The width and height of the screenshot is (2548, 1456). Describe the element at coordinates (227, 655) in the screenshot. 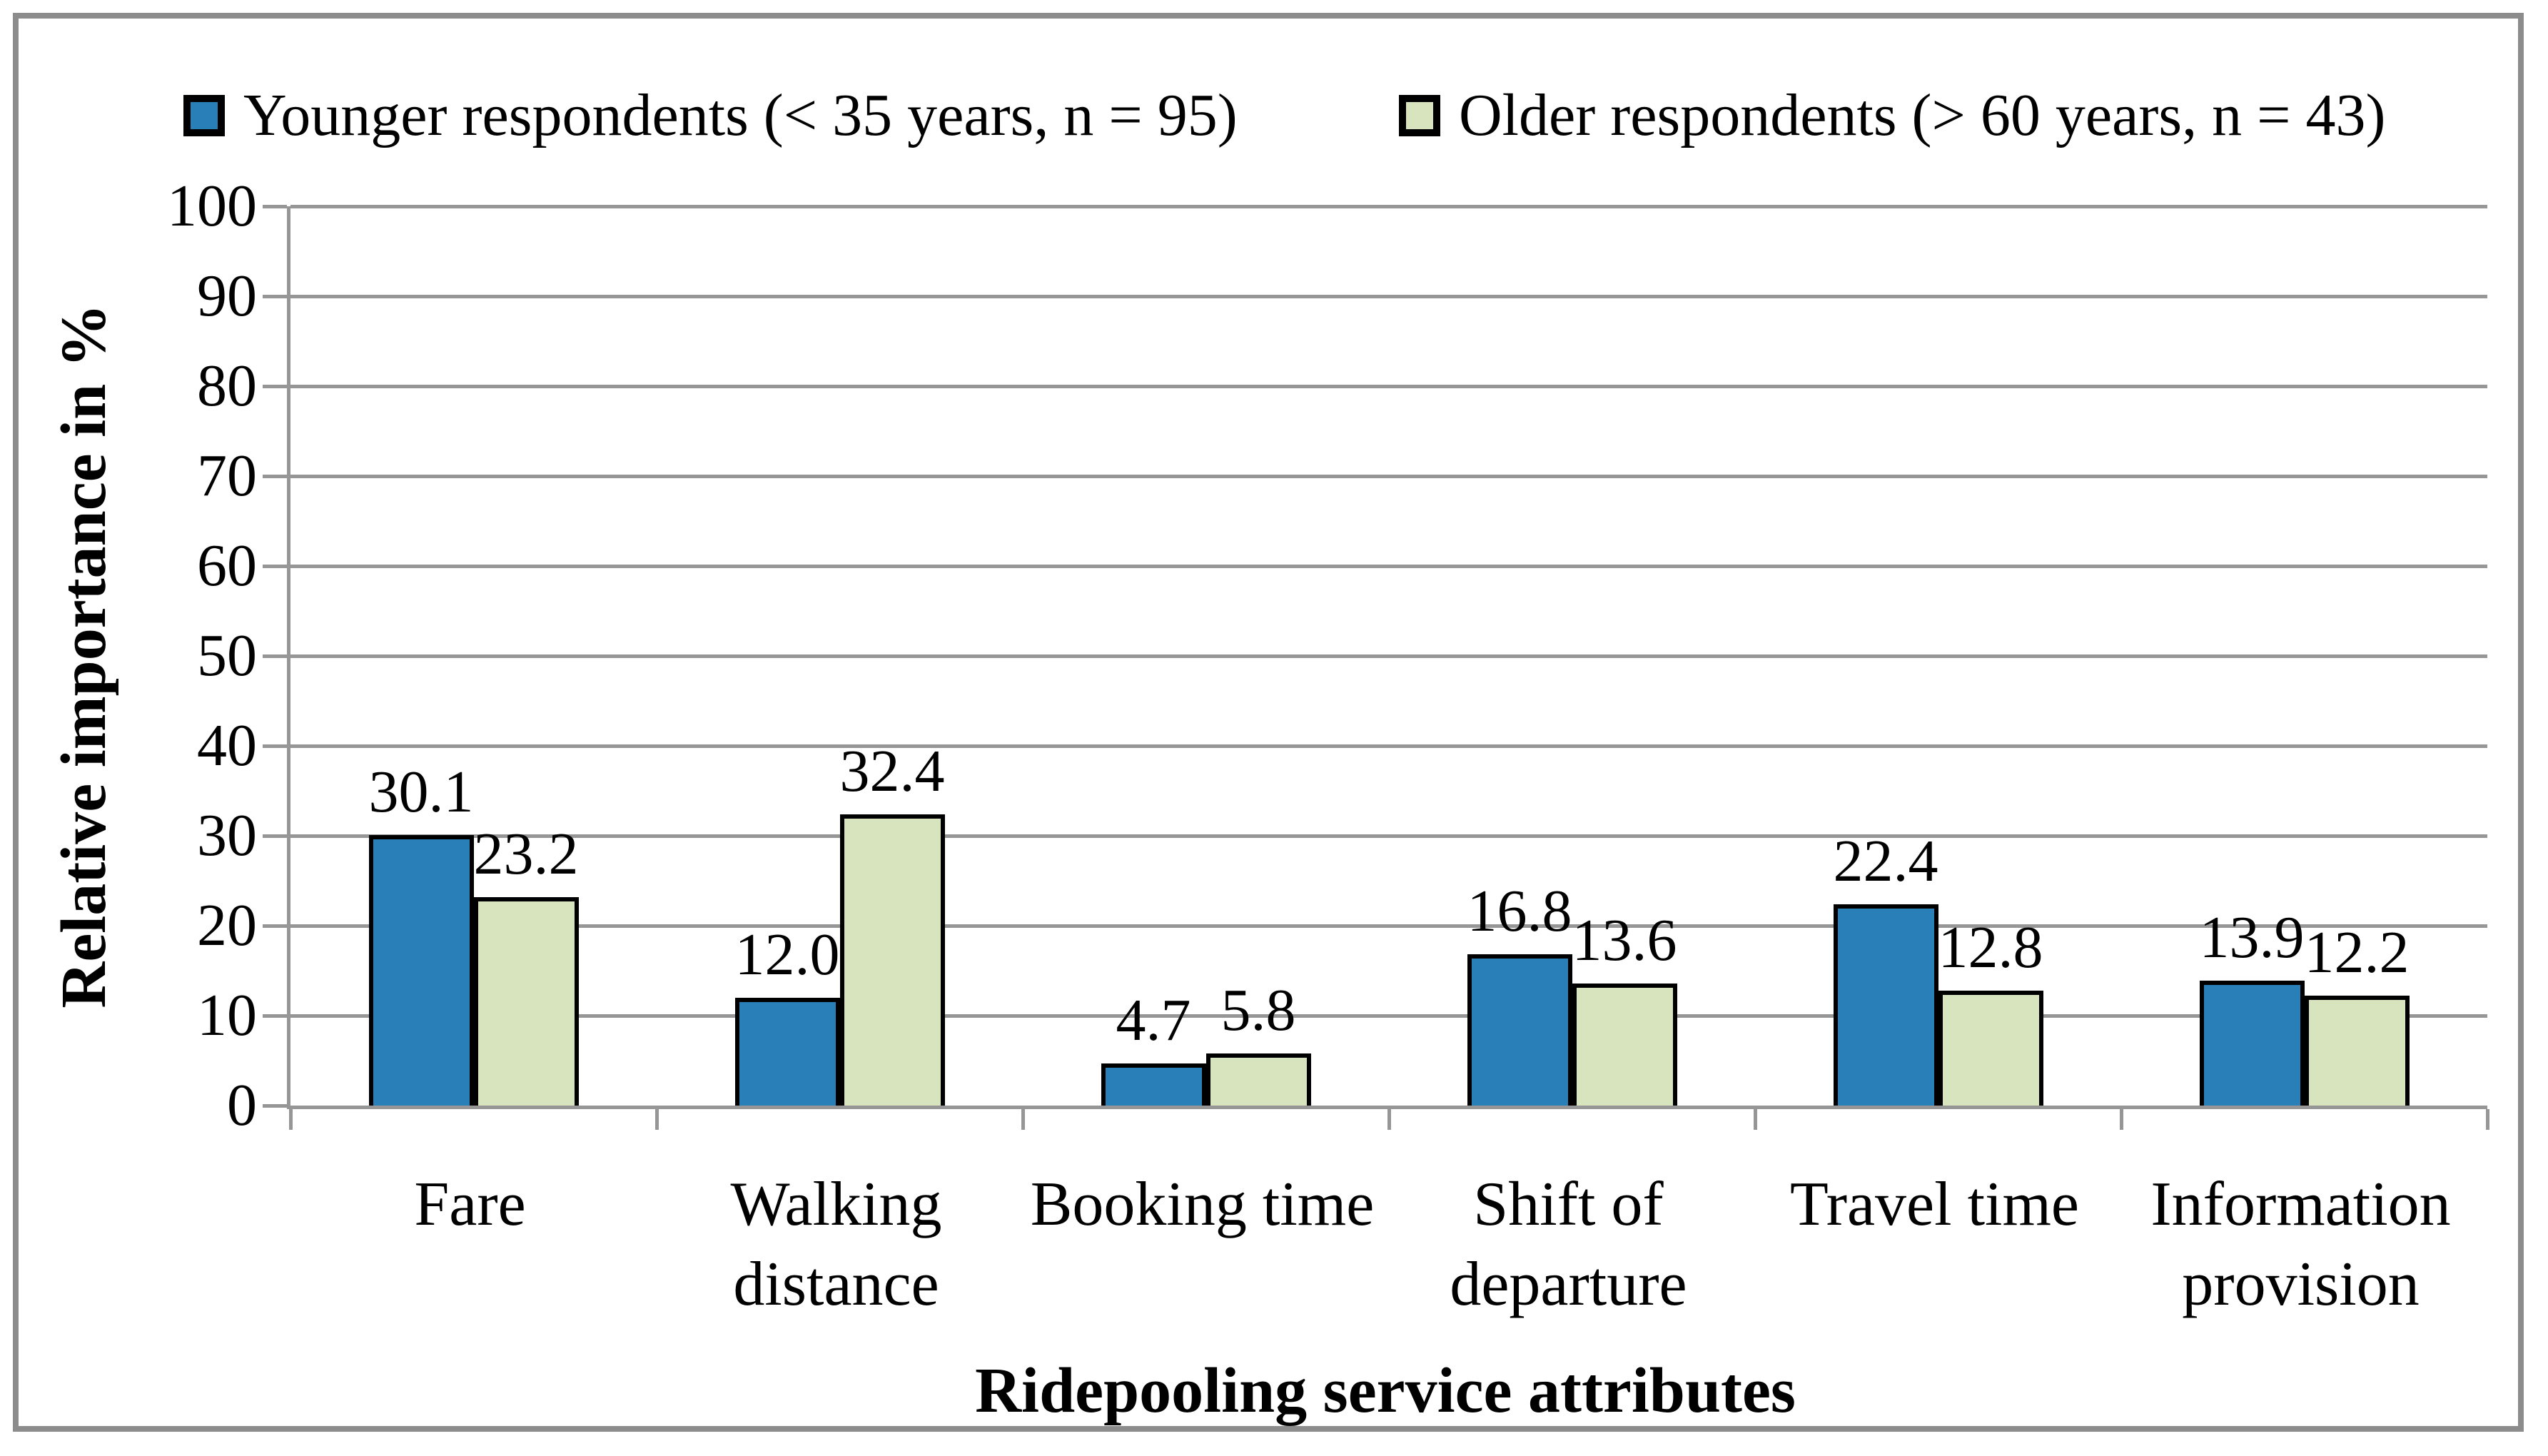

I see `y-tick-label-50: 50` at that location.